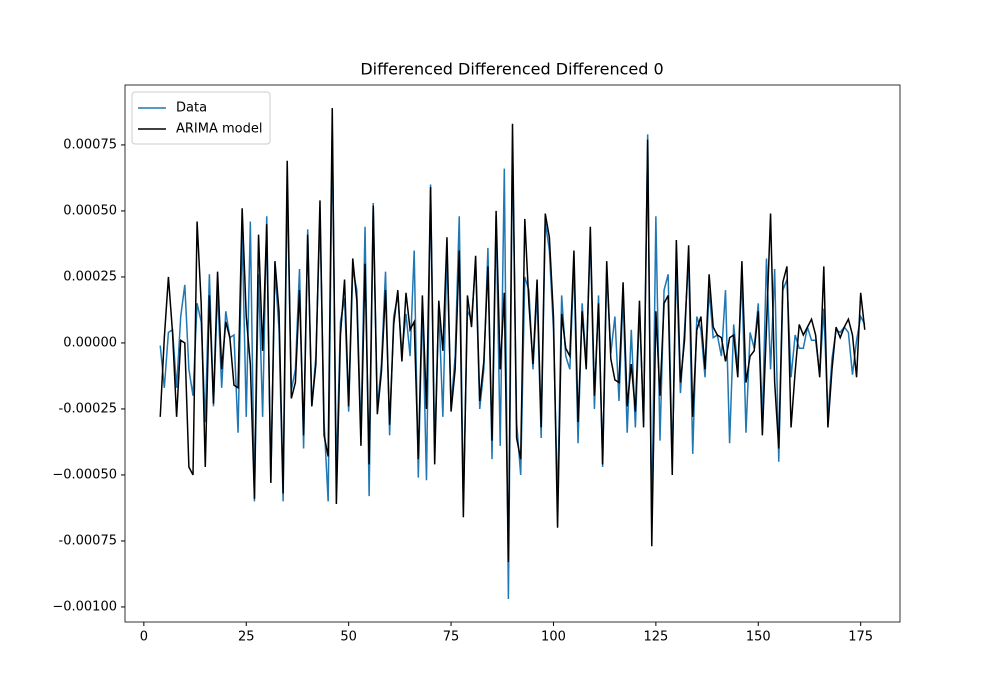 The width and height of the screenshot is (1000, 700). Describe the element at coordinates (88, 408) in the screenshot. I see `y-tick-label: -0.00025` at that location.